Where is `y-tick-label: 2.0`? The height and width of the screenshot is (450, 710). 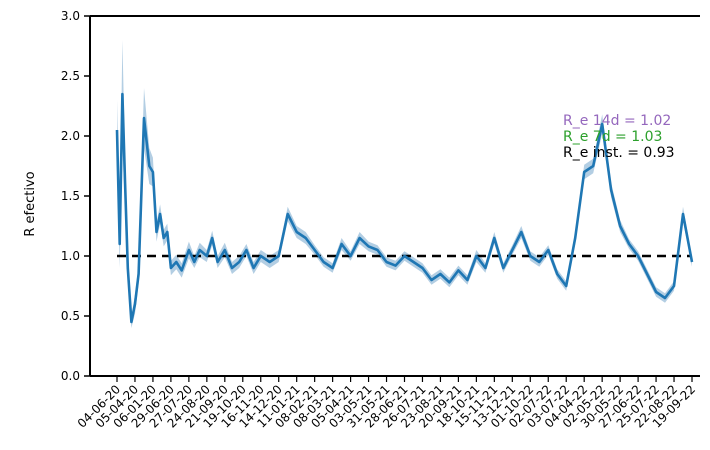 y-tick-label: 2.0 is located at coordinates (70, 136).